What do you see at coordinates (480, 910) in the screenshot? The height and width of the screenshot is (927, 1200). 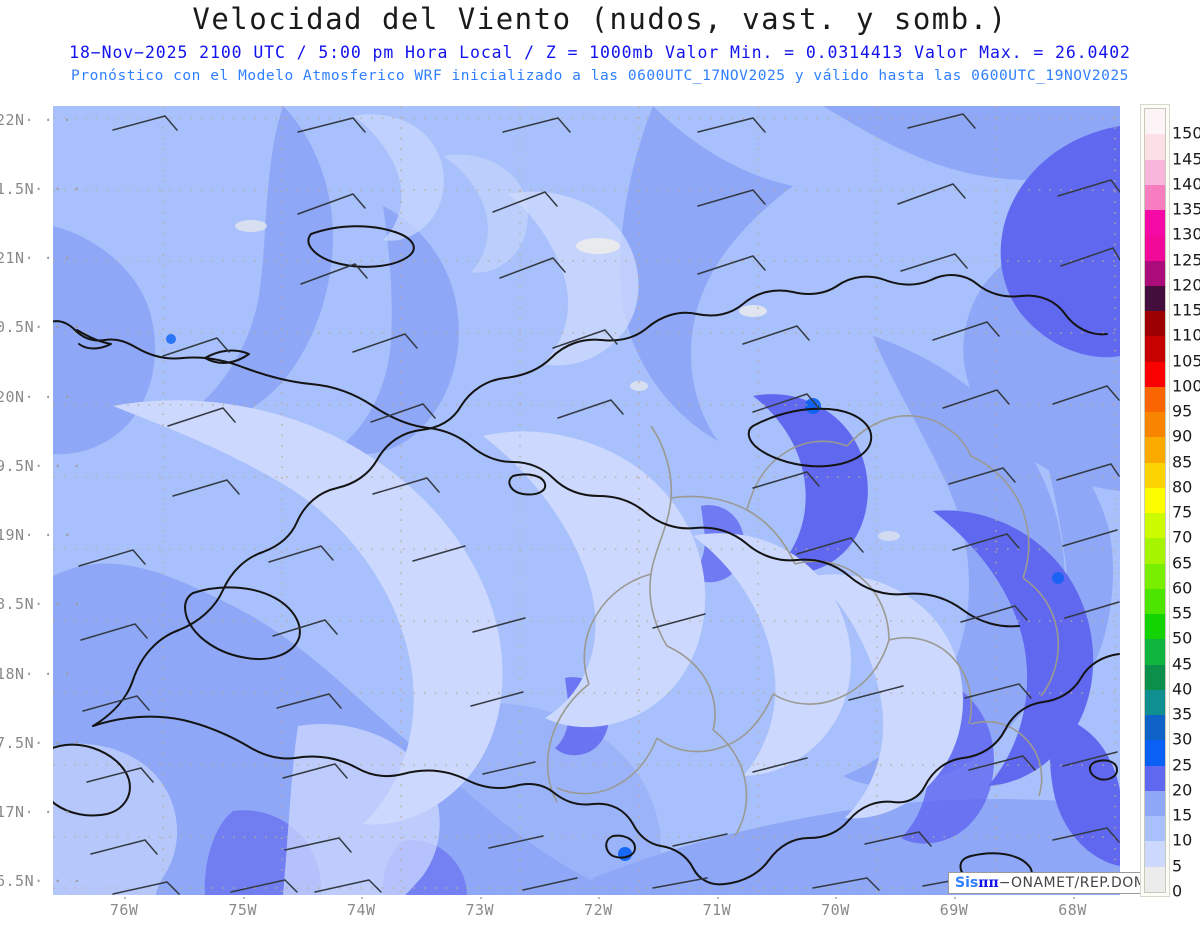 I see `longitude-tick-label: 73W` at bounding box center [480, 910].